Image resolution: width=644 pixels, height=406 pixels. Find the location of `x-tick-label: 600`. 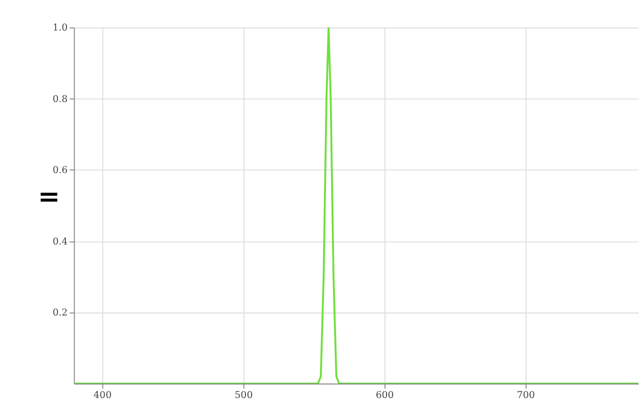

x-tick-label: 600 is located at coordinates (385, 396).